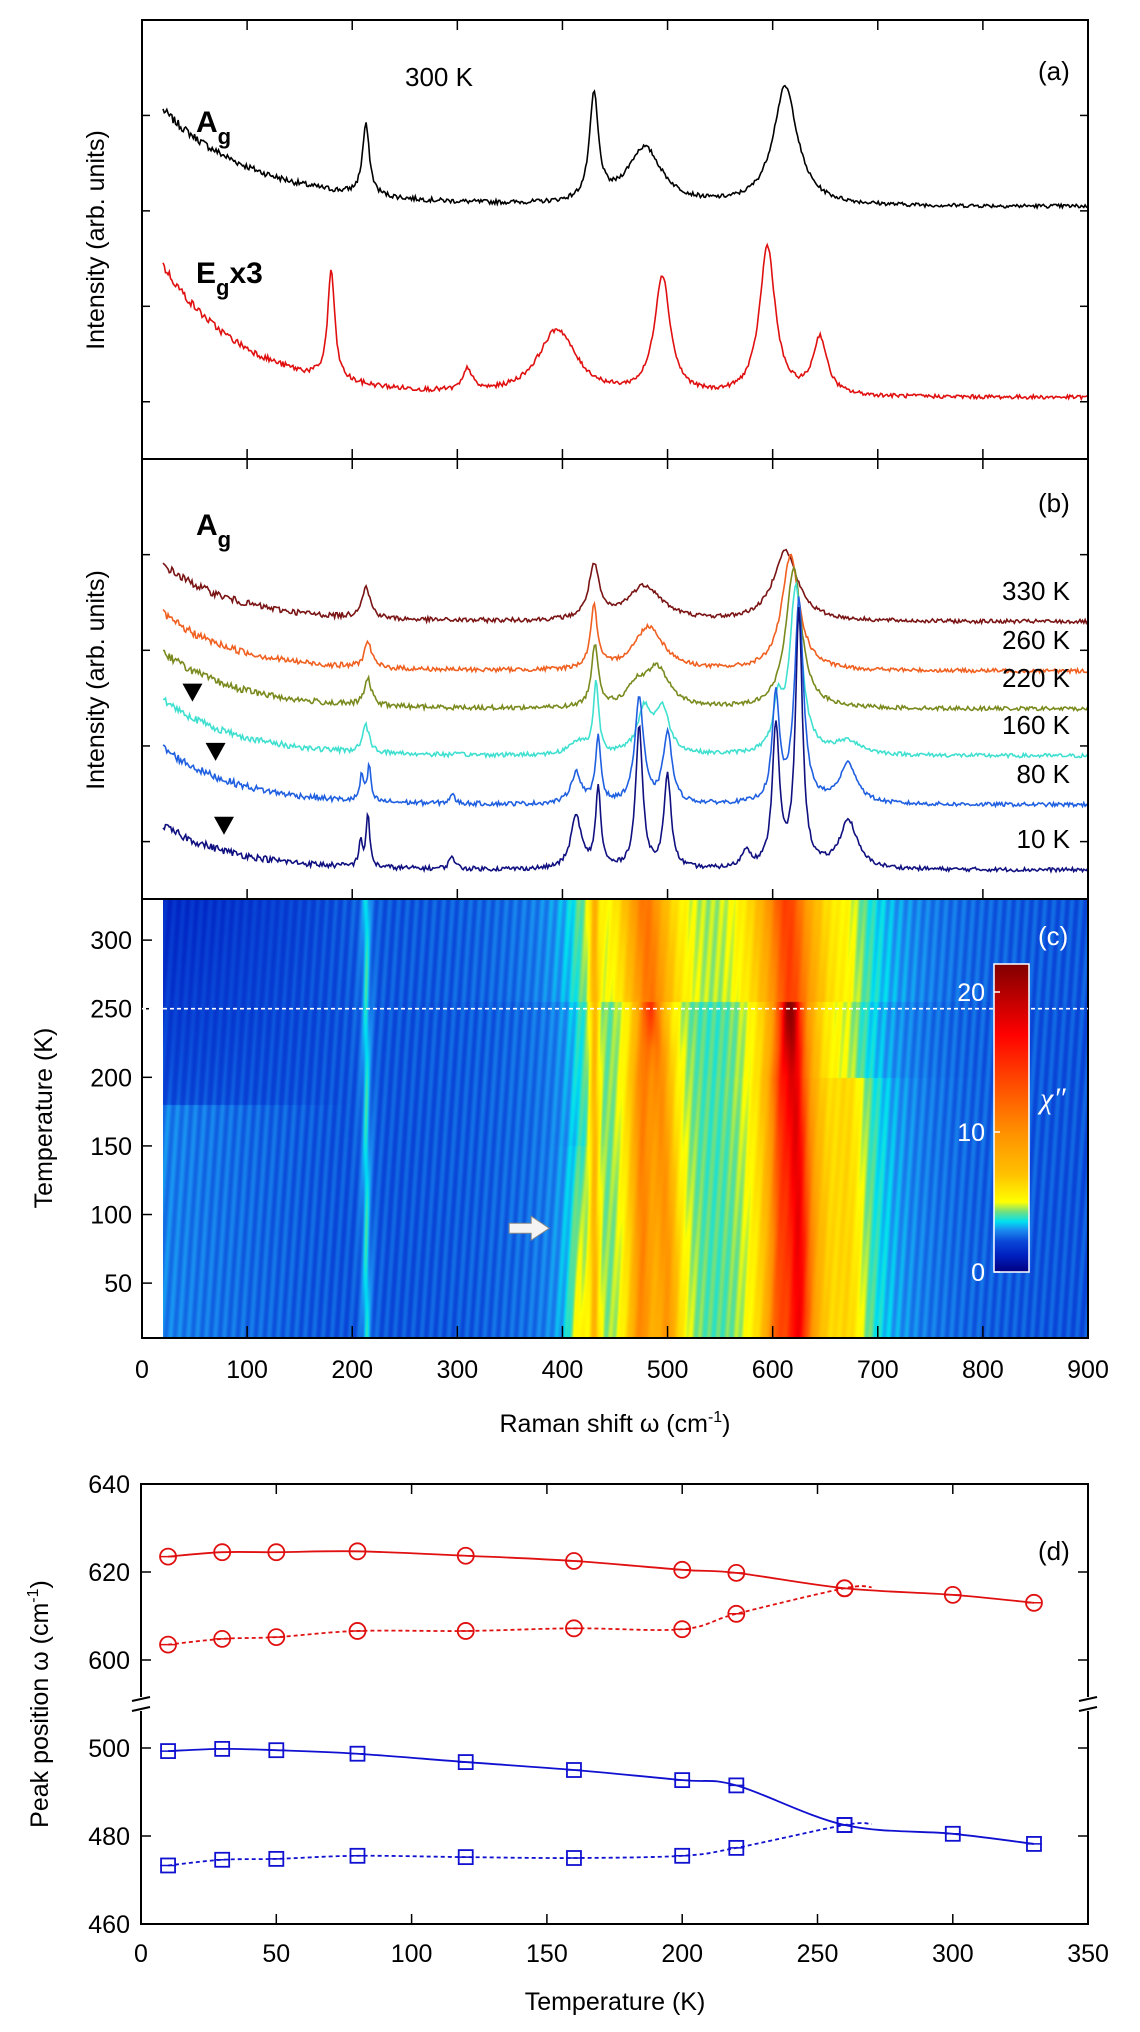 The width and height of the screenshot is (1140, 2032). I want to click on x-tick-label: 400, so click(563, 1370).